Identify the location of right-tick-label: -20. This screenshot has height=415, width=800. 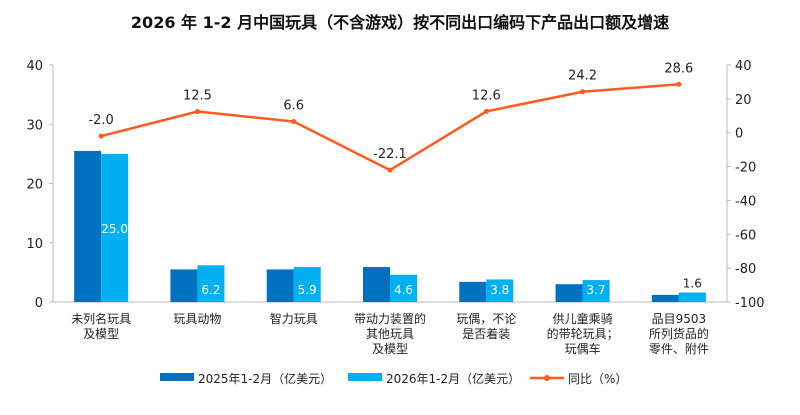
(745, 168).